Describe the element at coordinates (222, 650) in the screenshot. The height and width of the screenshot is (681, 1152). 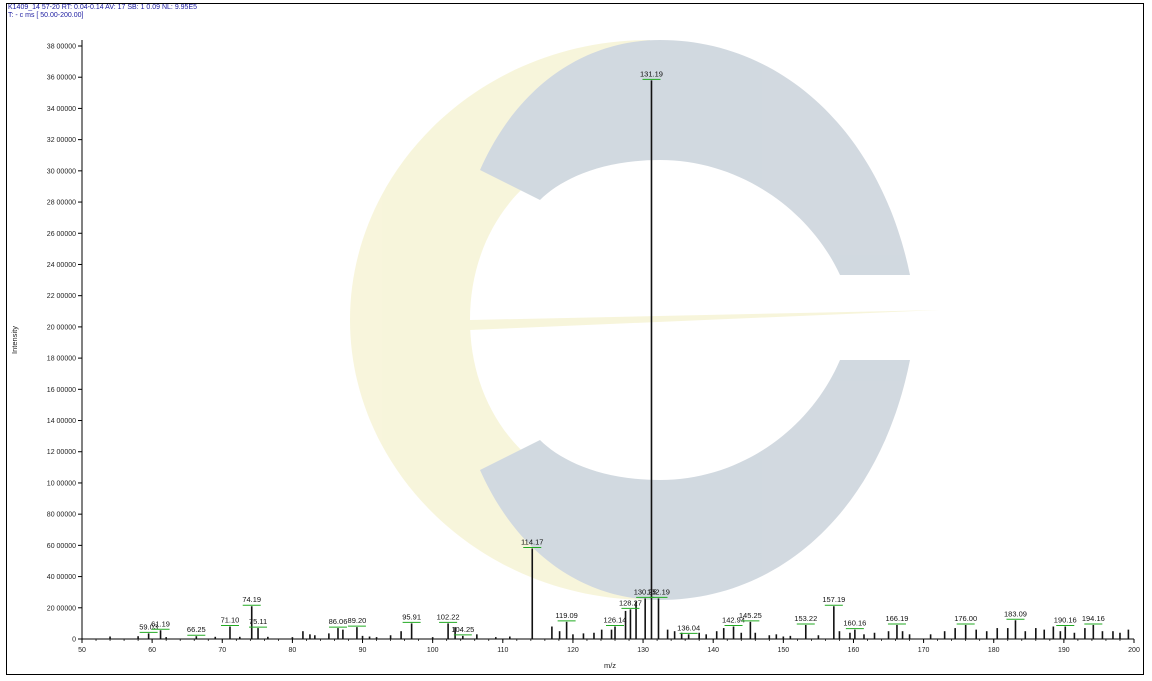
I see `x-tick-label: 70` at that location.